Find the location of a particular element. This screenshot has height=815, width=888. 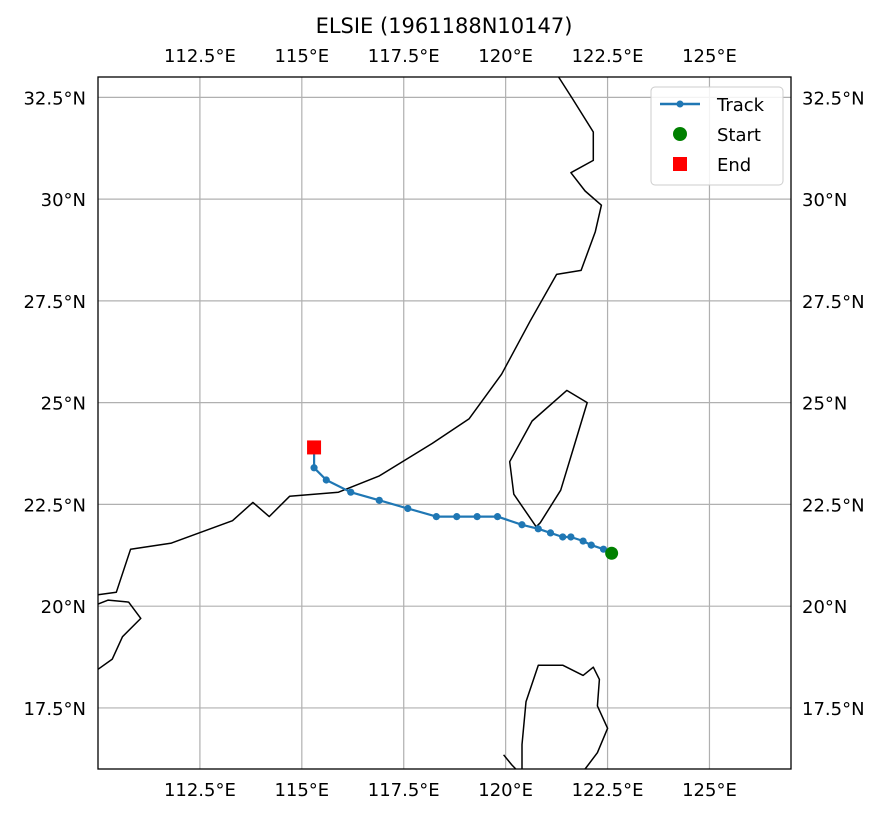

lon-tick-label-bottom: 112.5°E is located at coordinates (200, 790).